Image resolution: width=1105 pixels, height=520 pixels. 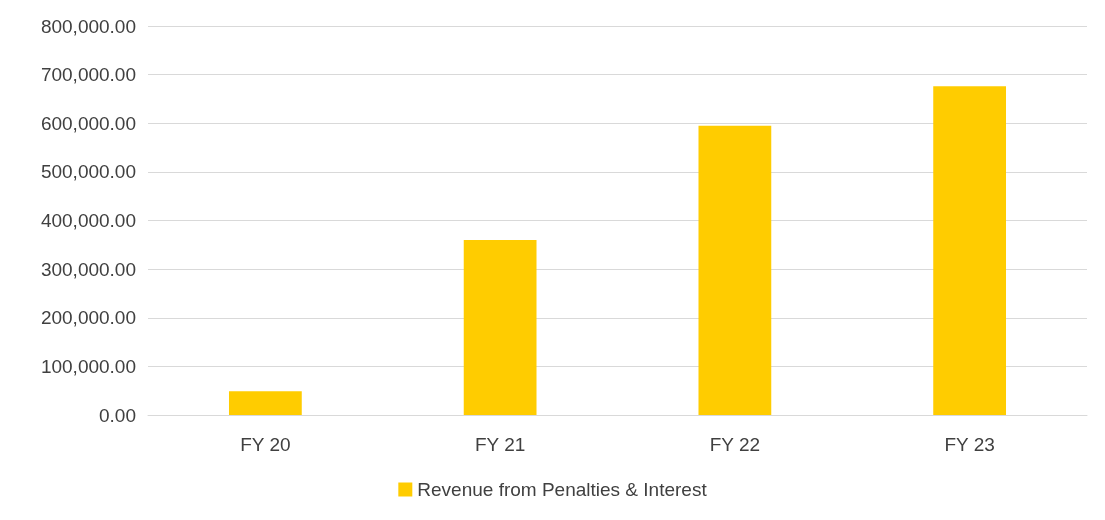 I want to click on y-tick-label: 800,000.00, so click(x=88, y=26).